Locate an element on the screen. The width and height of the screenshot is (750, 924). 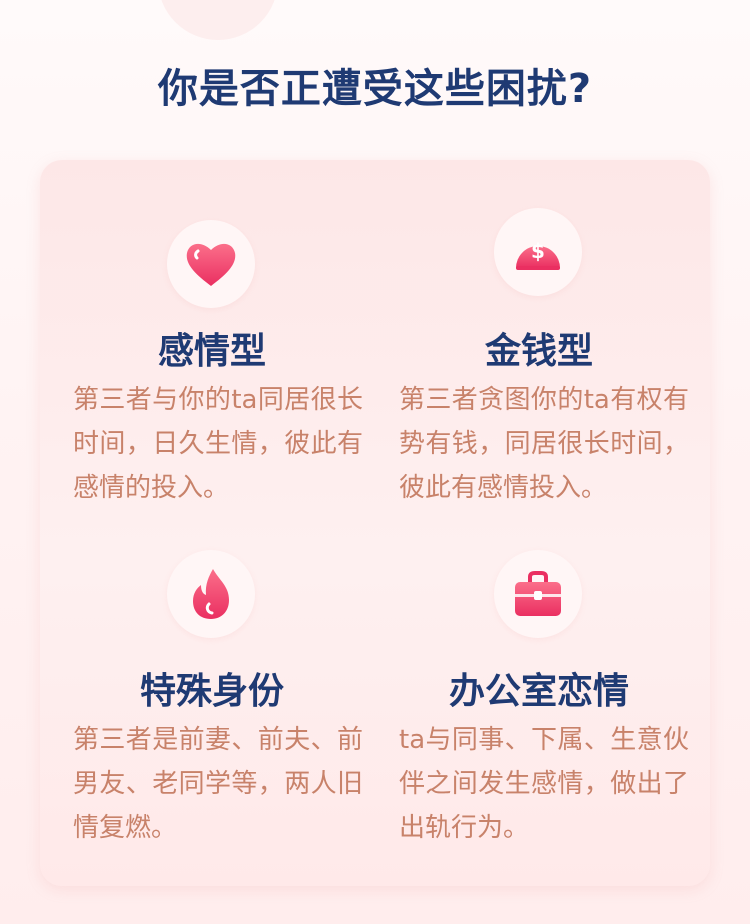
money-icon-circle: $ is located at coordinates (538, 252).